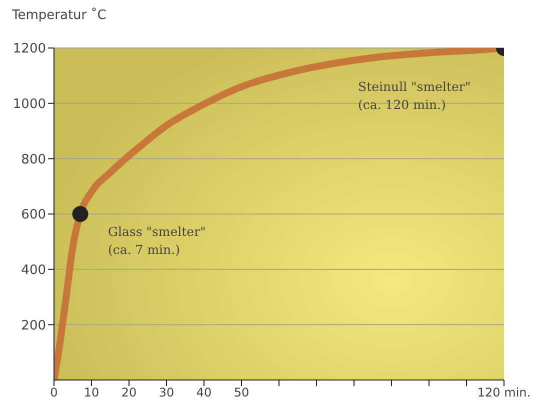 The width and height of the screenshot is (542, 417). What do you see at coordinates (204, 393) in the screenshot?
I see `x-tick-label: 40` at bounding box center [204, 393].